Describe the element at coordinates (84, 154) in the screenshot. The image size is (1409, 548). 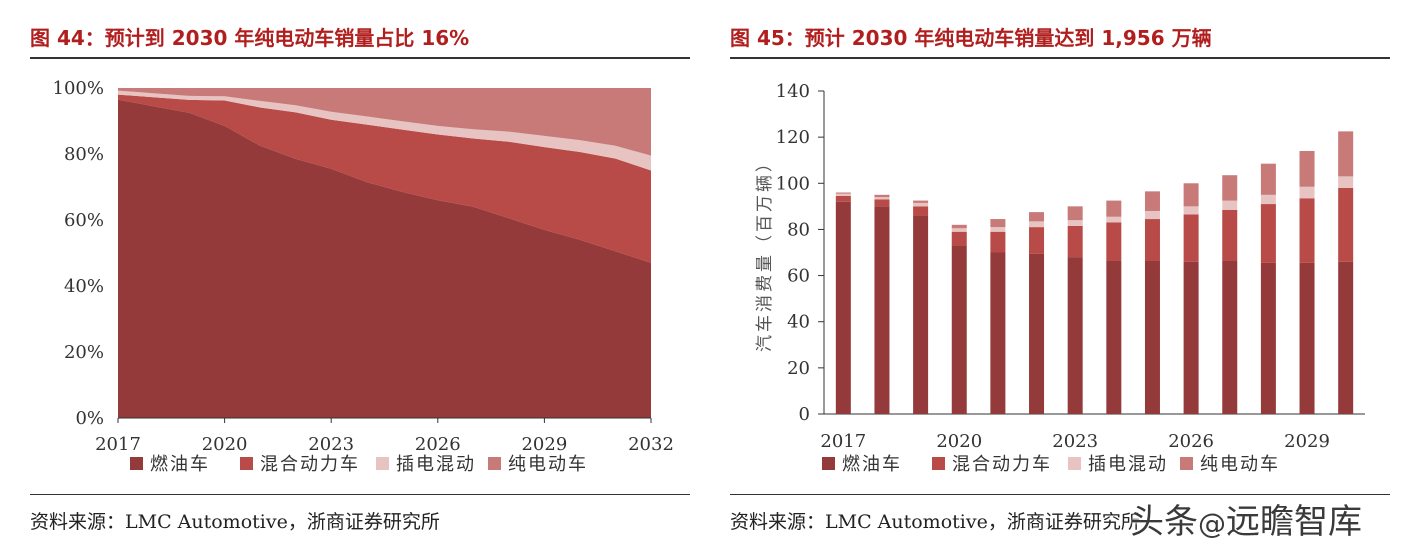
I see `y-tick-label: 80%` at that location.